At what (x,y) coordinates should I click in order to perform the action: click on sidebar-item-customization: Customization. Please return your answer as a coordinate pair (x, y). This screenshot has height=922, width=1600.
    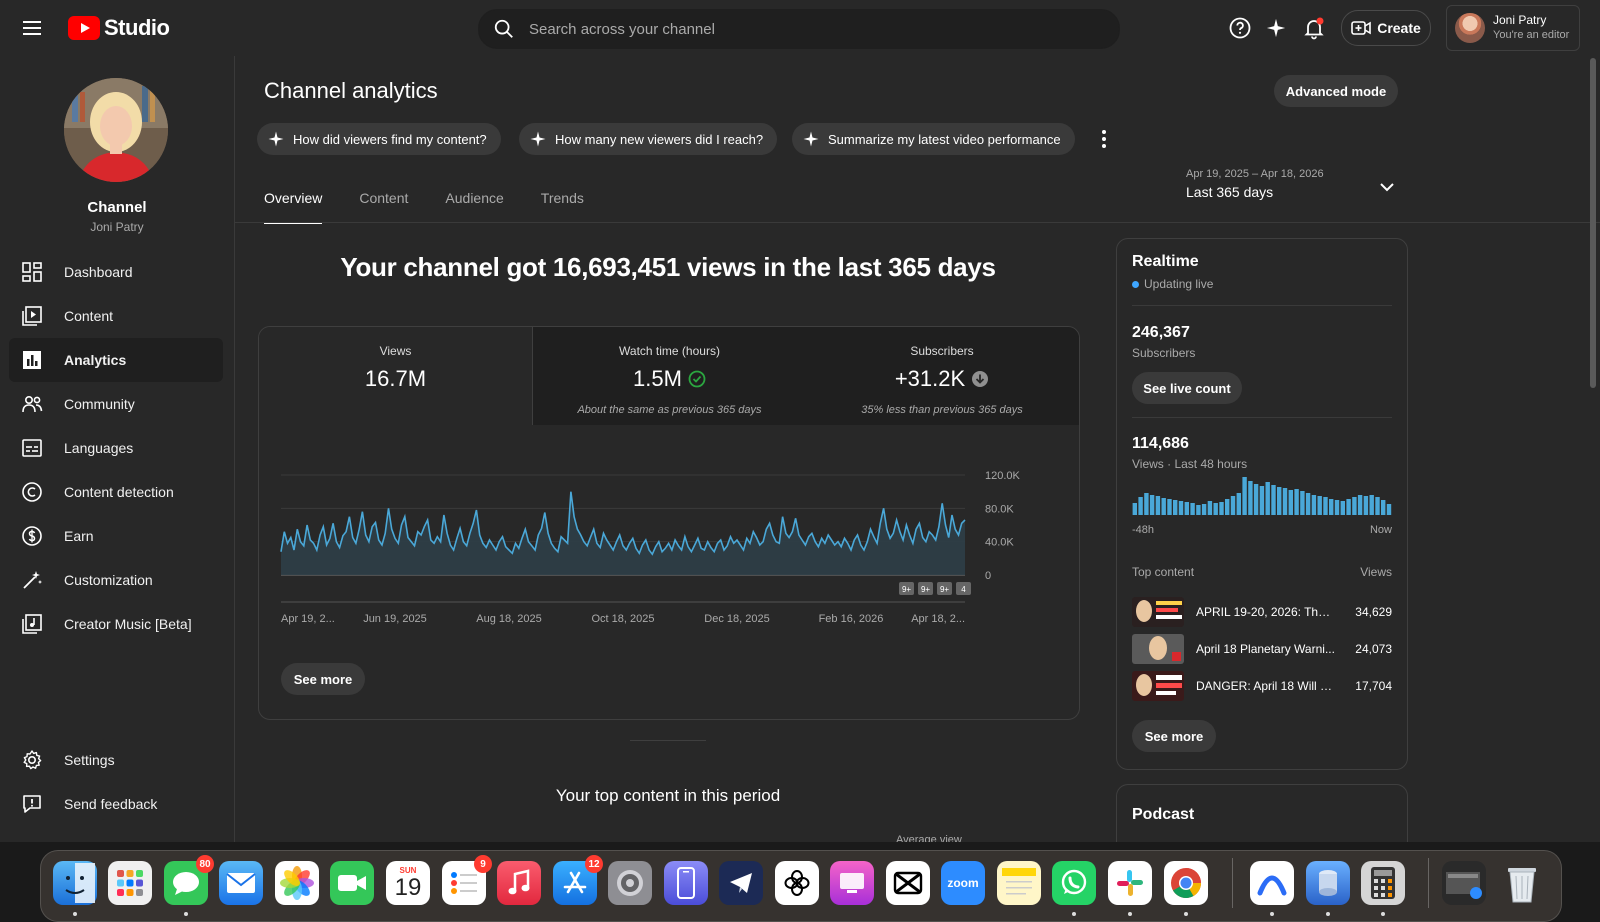
    Looking at the image, I should click on (116, 580).